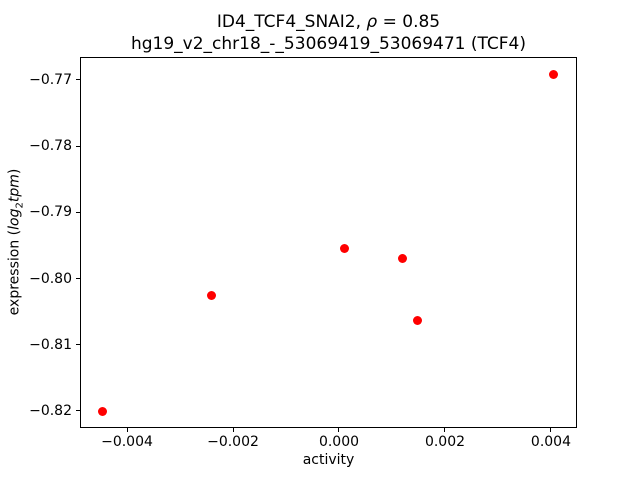 The height and width of the screenshot is (480, 640). Describe the element at coordinates (339, 442) in the screenshot. I see `x-tick-label: 0.000` at that location.